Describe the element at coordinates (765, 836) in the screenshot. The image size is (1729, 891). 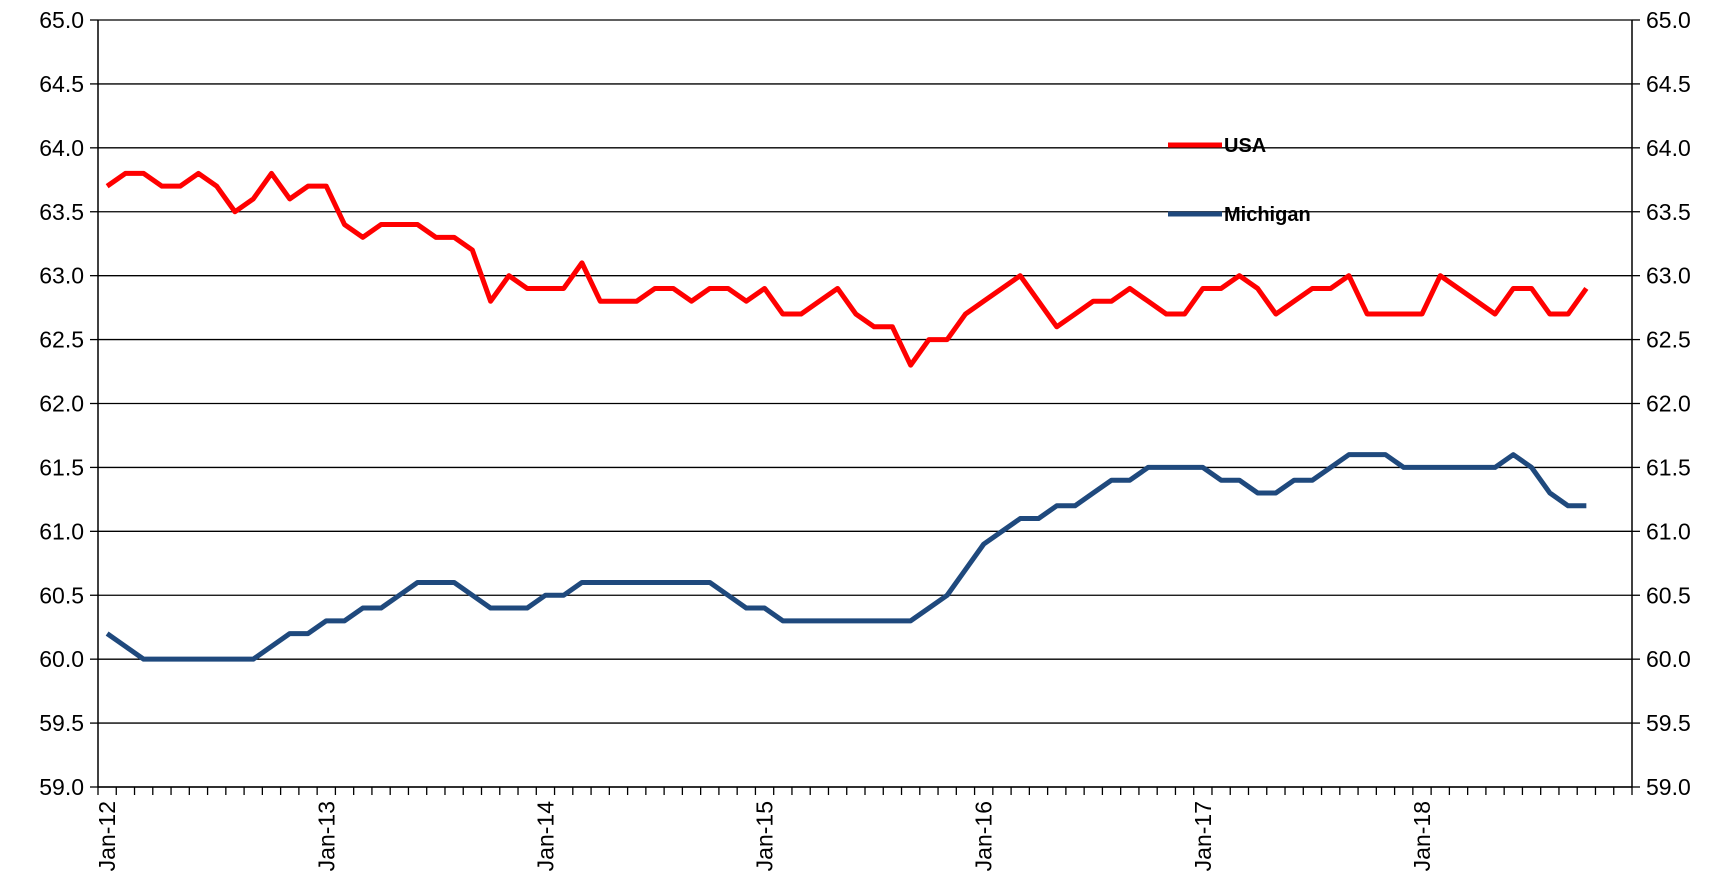
I see `x-tick-label: Jan-15` at that location.